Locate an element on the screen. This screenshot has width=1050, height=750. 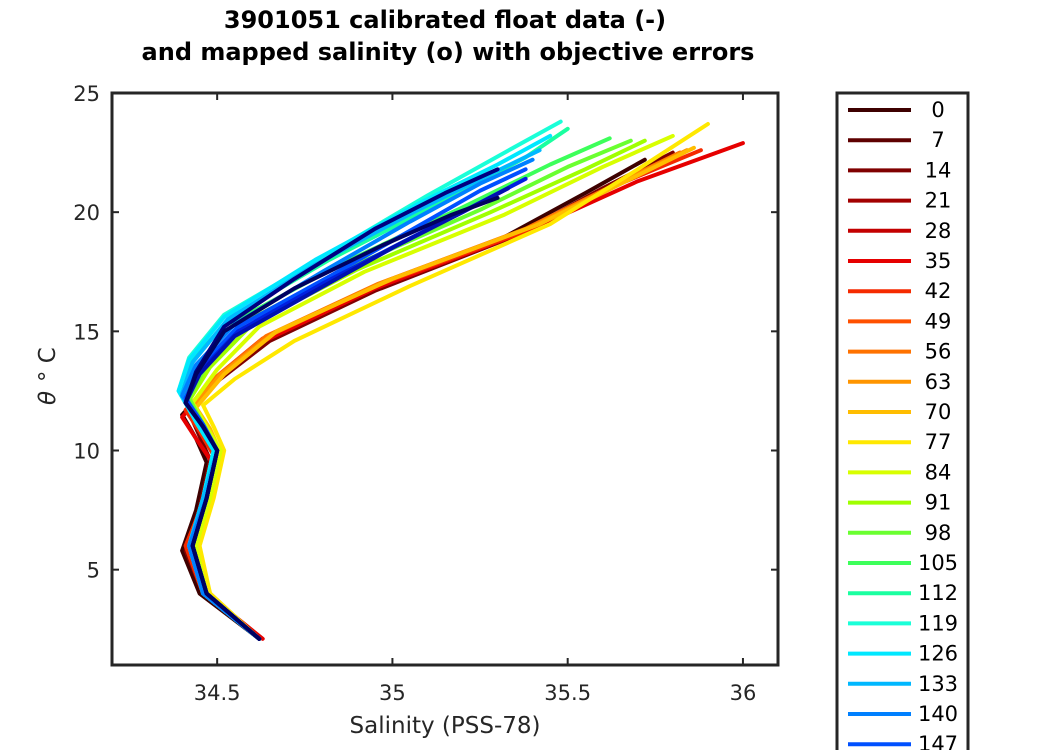
legend-label-35: 35 is located at coordinates (938, 261).